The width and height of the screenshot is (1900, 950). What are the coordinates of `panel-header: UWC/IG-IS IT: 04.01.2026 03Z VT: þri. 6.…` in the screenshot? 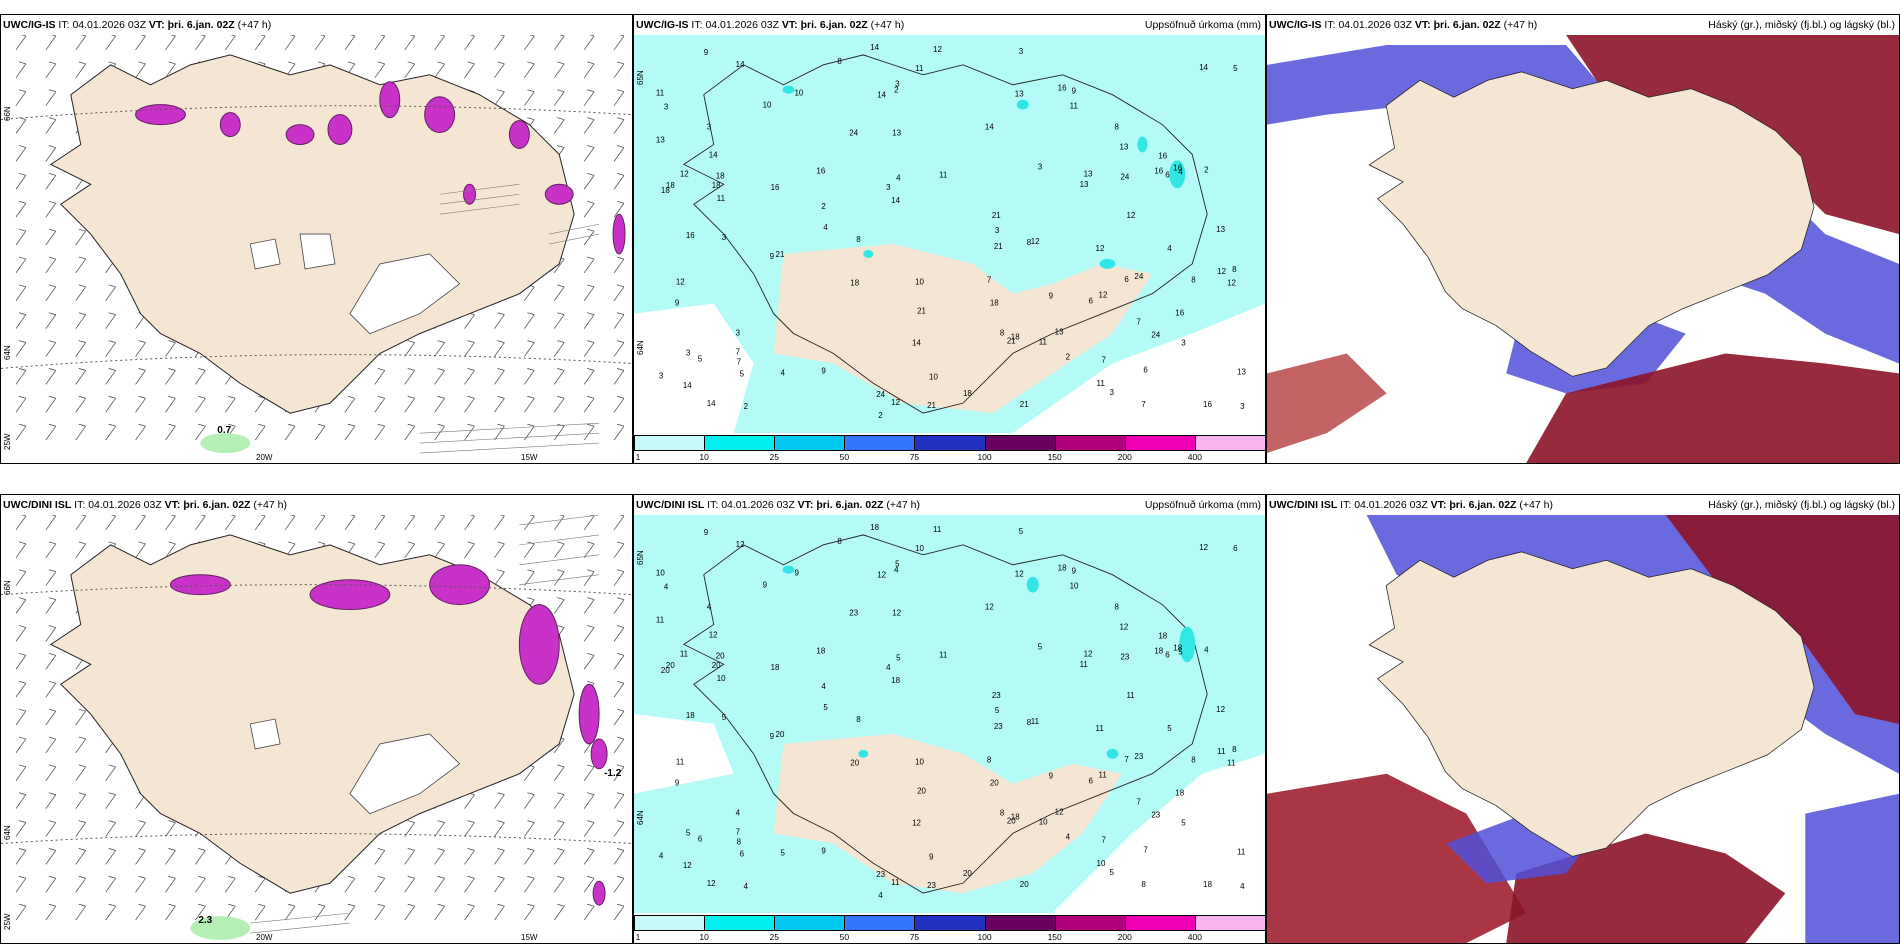 It's located at (948, 25).